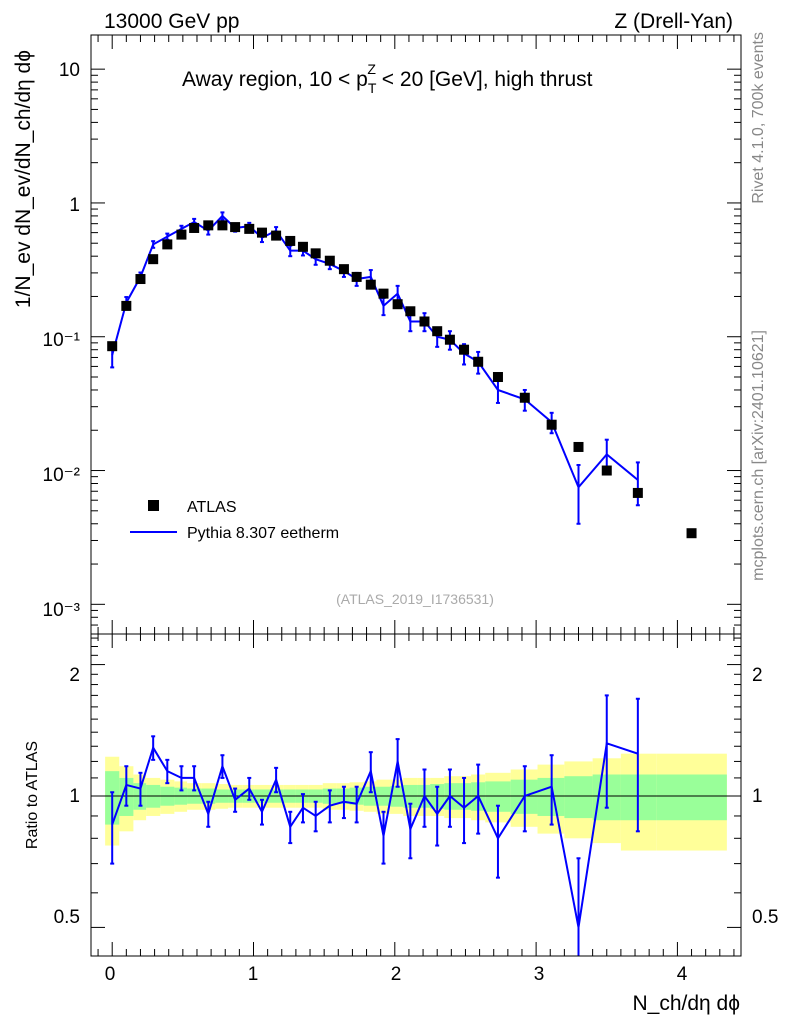 The width and height of the screenshot is (786, 1029). I want to click on process-label: Z (Drell-Yan), so click(673, 21).